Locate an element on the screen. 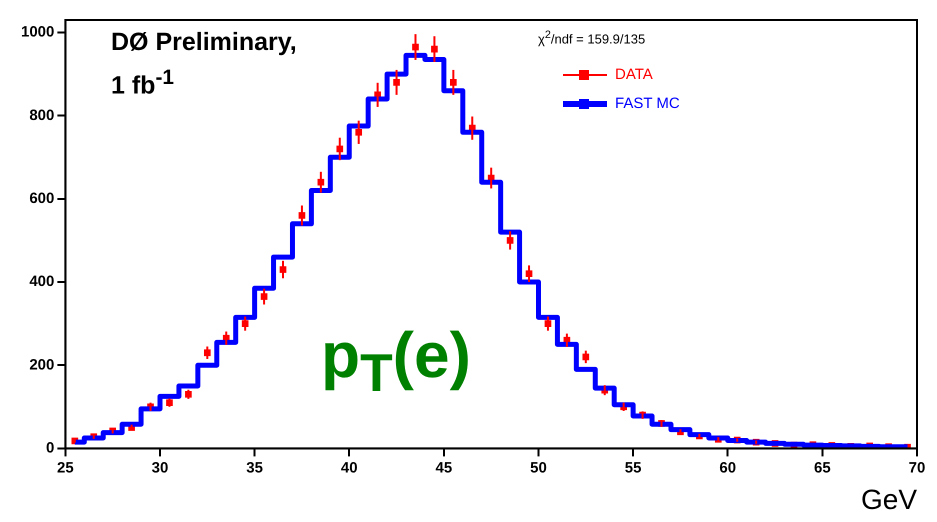 Image resolution: width=937 pixels, height=522 pixels. annotation: p$_{T}$(e) is located at coordinates (396, 361).